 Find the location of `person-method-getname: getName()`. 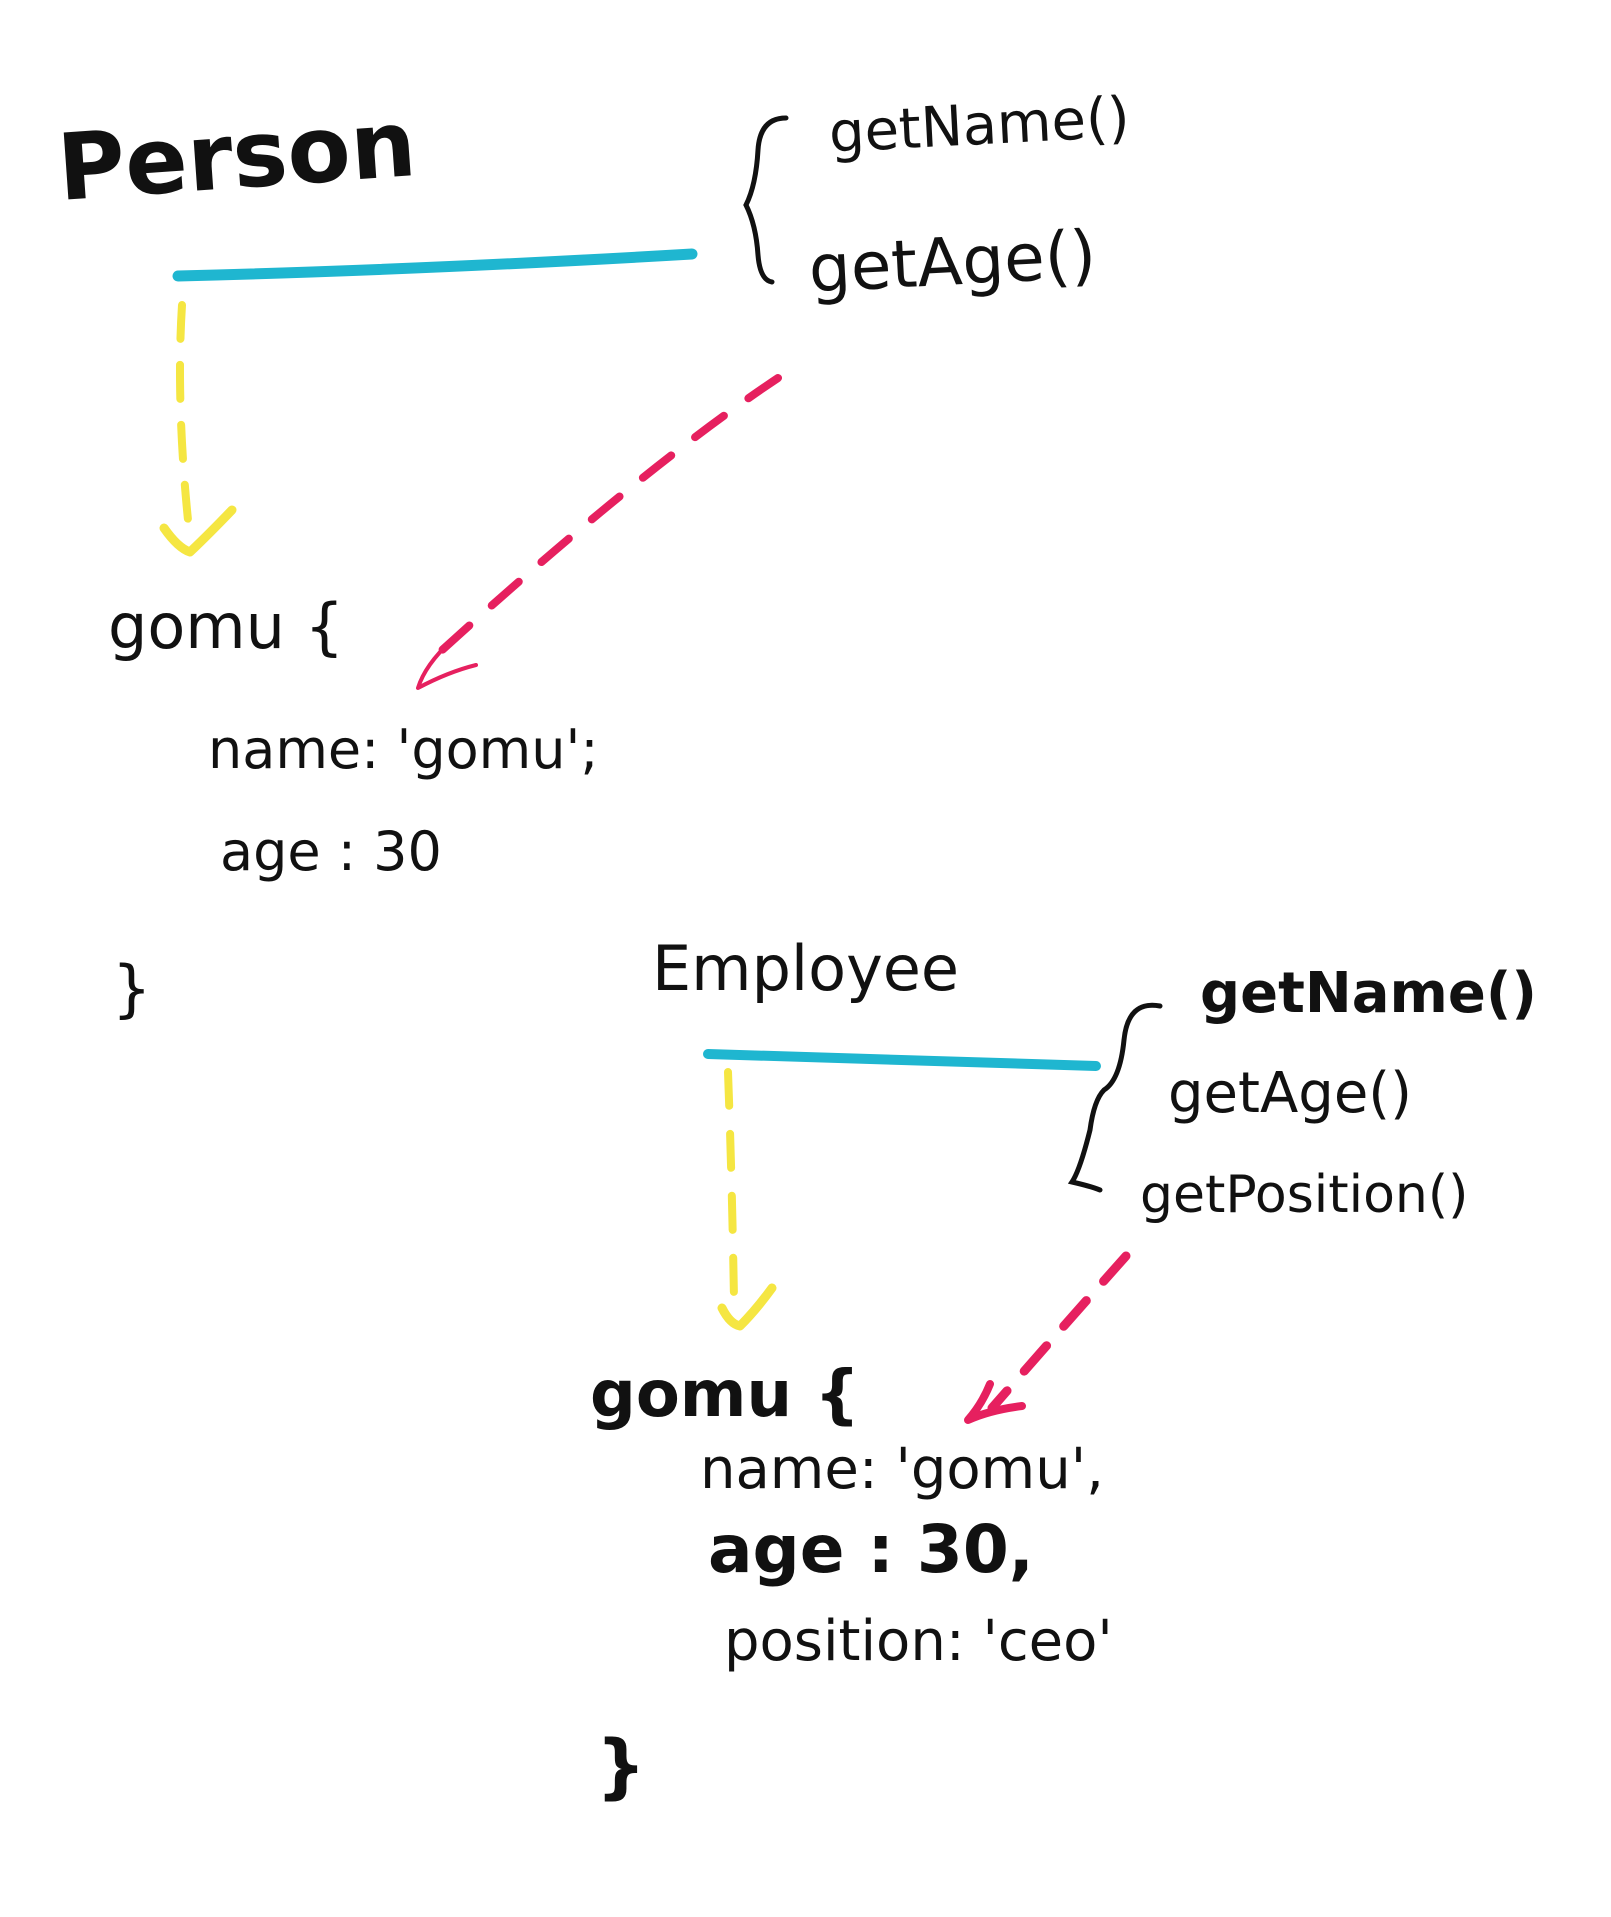

person-method-getname: getName() is located at coordinates (979, 125).